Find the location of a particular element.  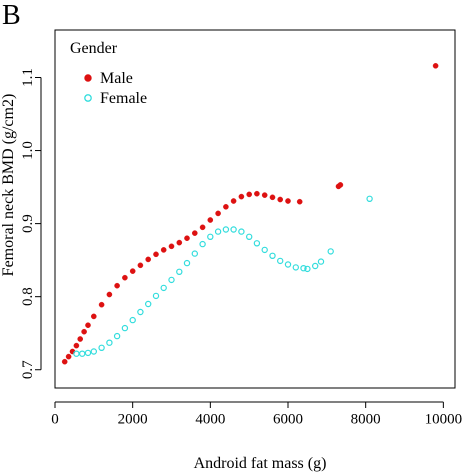

x-axis-label: Android fat mass (g) is located at coordinates (260, 463).